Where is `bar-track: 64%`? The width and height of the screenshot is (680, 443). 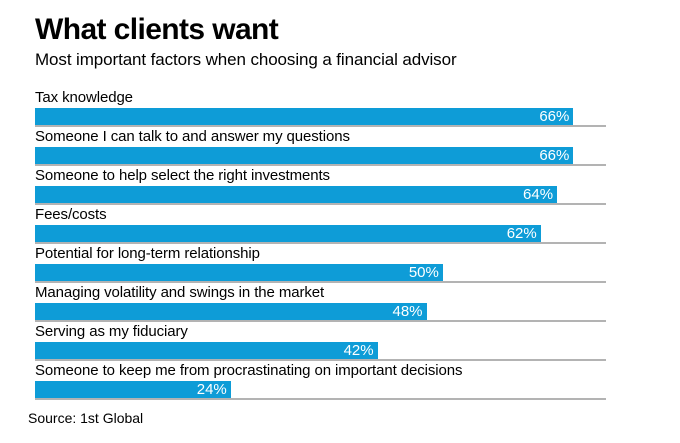 bar-track: 64% is located at coordinates (320, 195).